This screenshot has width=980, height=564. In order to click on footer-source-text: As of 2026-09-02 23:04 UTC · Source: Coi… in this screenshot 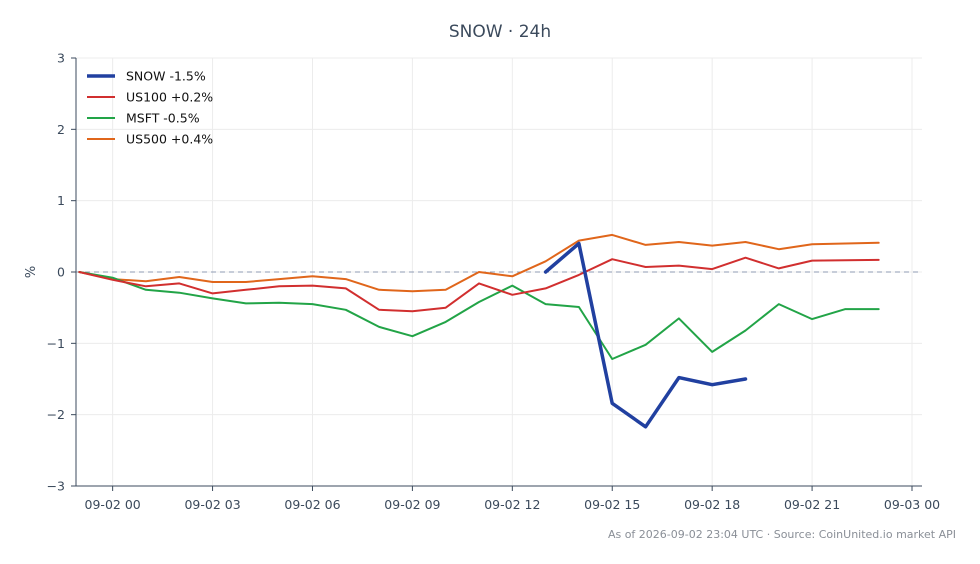, I will do `click(782, 534)`.